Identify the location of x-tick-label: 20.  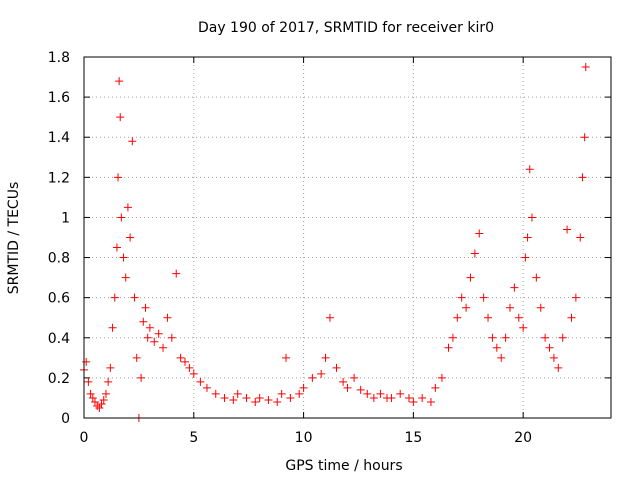
(523, 438).